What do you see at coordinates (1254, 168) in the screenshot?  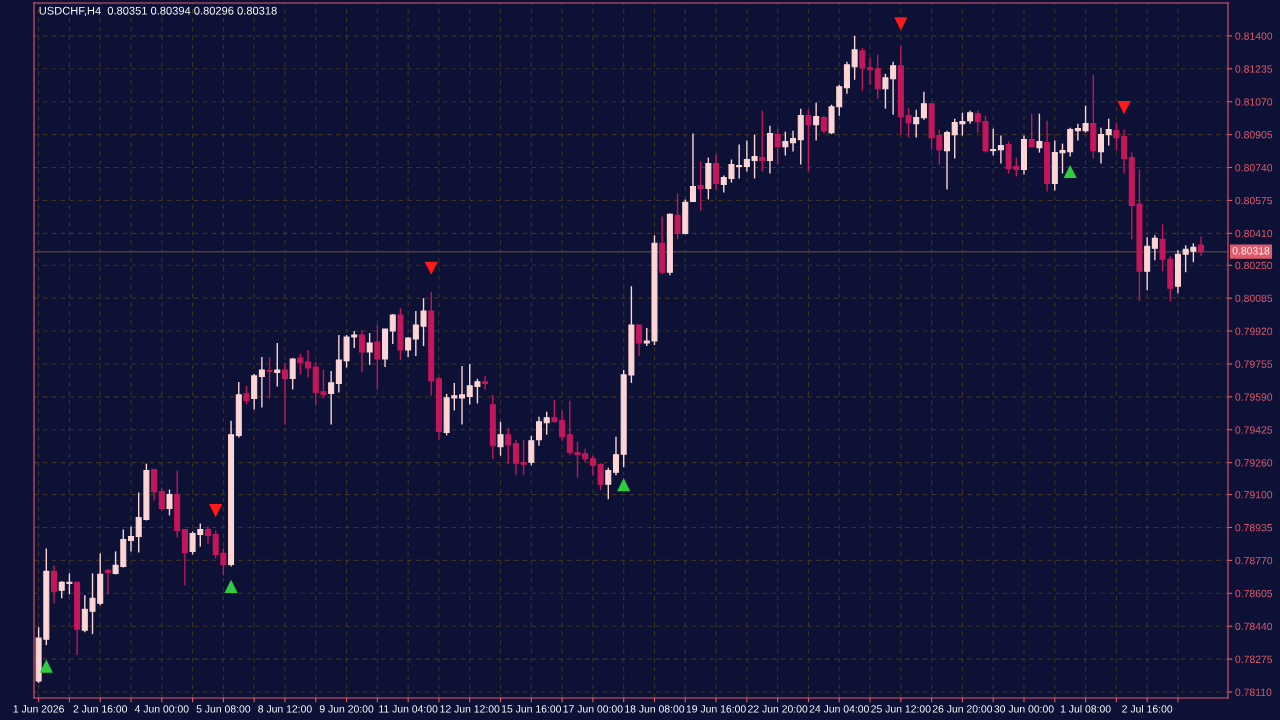 I see `y-tick-label: 0.80740` at bounding box center [1254, 168].